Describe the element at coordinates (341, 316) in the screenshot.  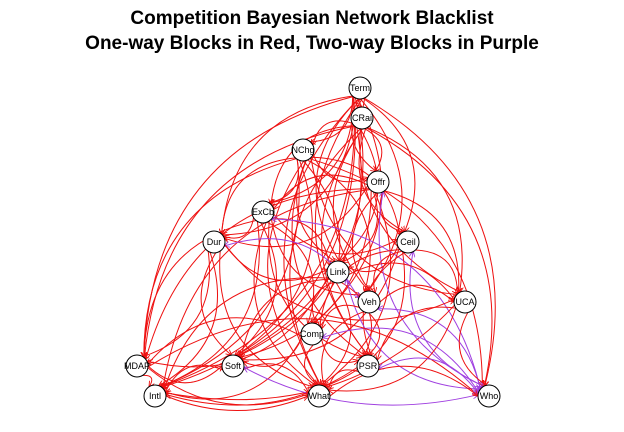
I see `edge-veh-comp` at that location.